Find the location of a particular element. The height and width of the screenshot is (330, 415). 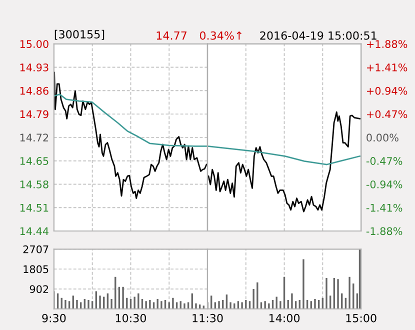

y-tick-label: 1805 is located at coordinates (36, 269).